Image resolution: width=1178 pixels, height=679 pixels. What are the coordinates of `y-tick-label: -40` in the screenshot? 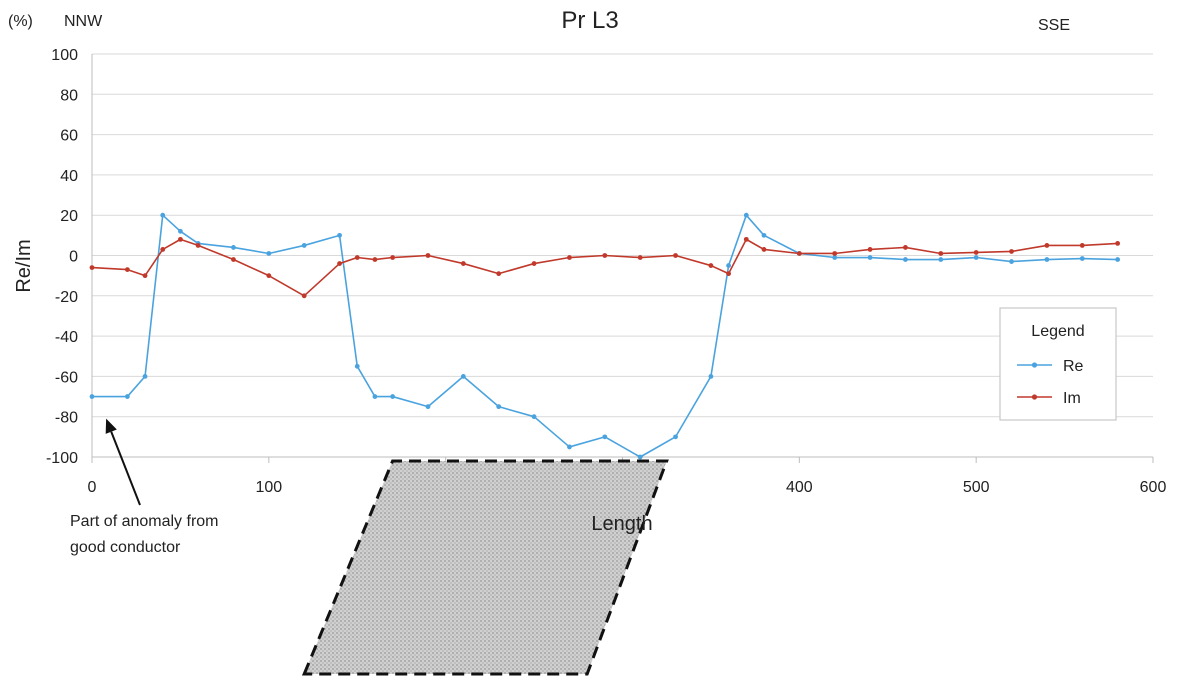 It's located at (66, 337).